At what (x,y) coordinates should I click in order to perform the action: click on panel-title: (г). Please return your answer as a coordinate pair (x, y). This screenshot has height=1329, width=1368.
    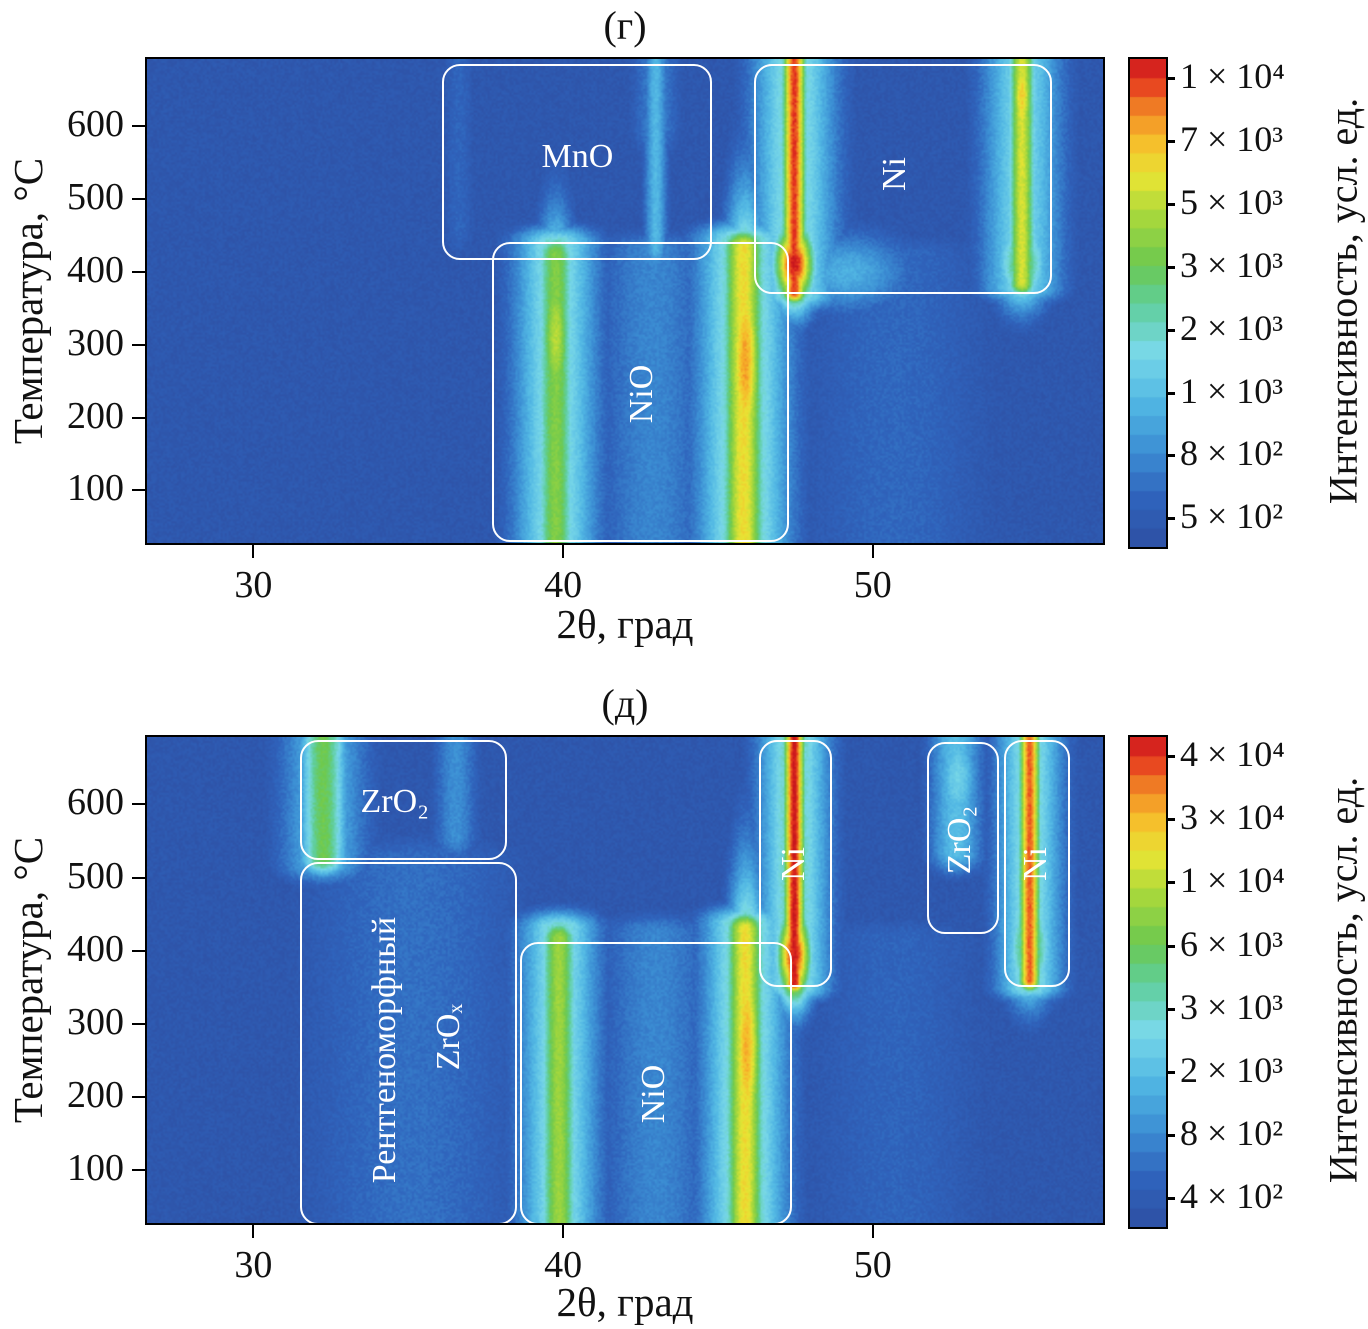
    Looking at the image, I should click on (625, 25).